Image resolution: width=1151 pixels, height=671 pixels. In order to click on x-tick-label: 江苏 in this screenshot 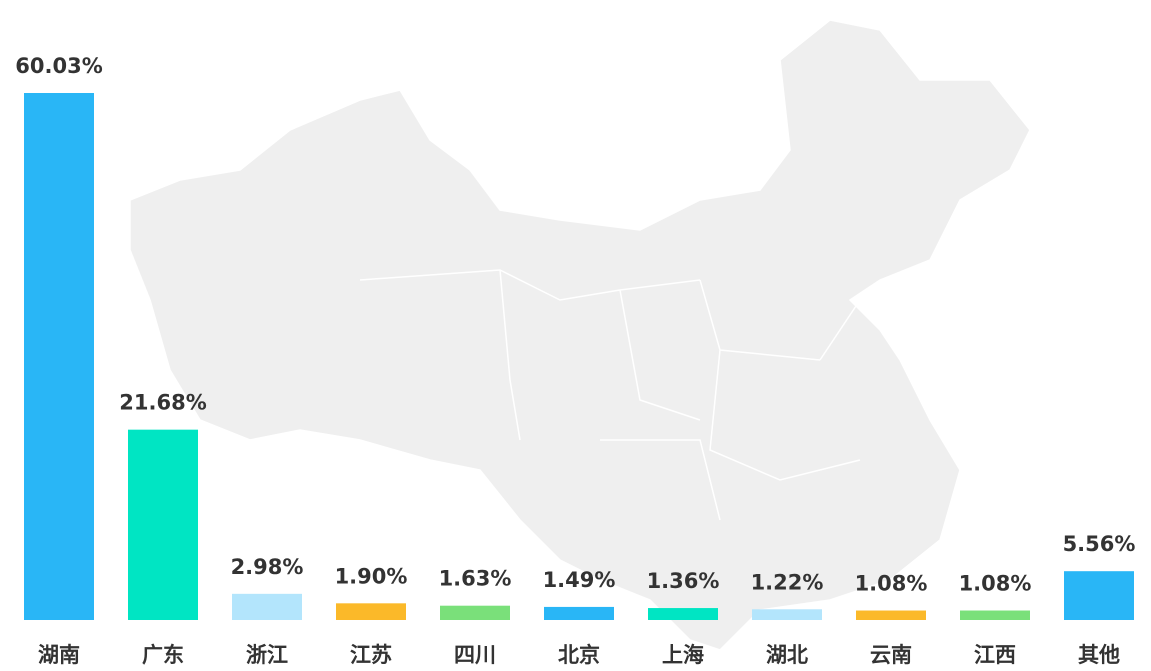, I will do `click(371, 655)`.